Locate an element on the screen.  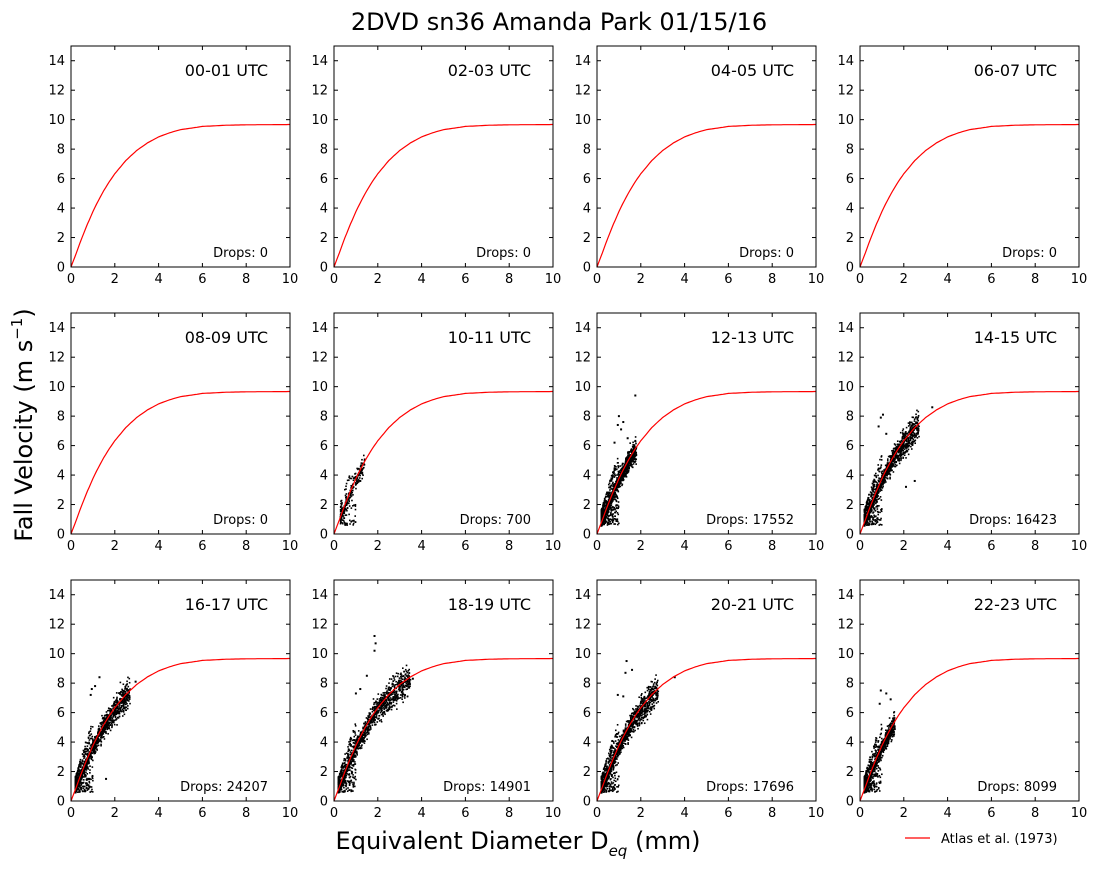
panel-drops-label: Drops: 700 is located at coordinates (495, 520).